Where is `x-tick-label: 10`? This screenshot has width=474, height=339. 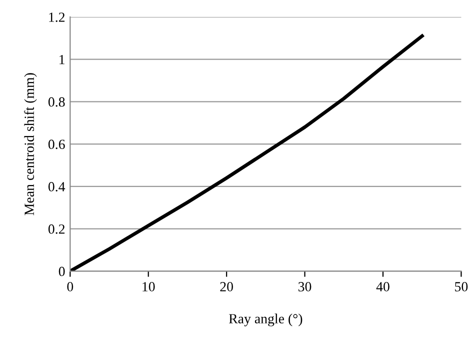 x-tick-label: 10 is located at coordinates (148, 287).